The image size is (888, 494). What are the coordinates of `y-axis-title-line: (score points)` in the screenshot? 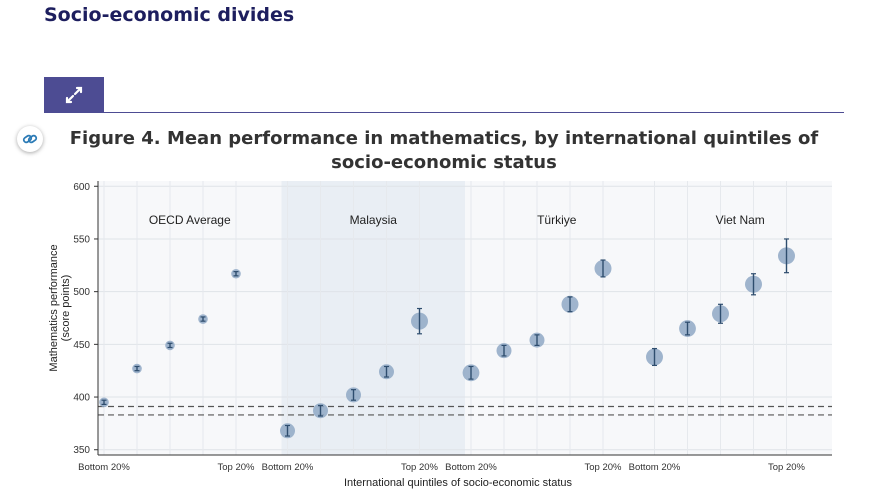 It's located at (66, 308).